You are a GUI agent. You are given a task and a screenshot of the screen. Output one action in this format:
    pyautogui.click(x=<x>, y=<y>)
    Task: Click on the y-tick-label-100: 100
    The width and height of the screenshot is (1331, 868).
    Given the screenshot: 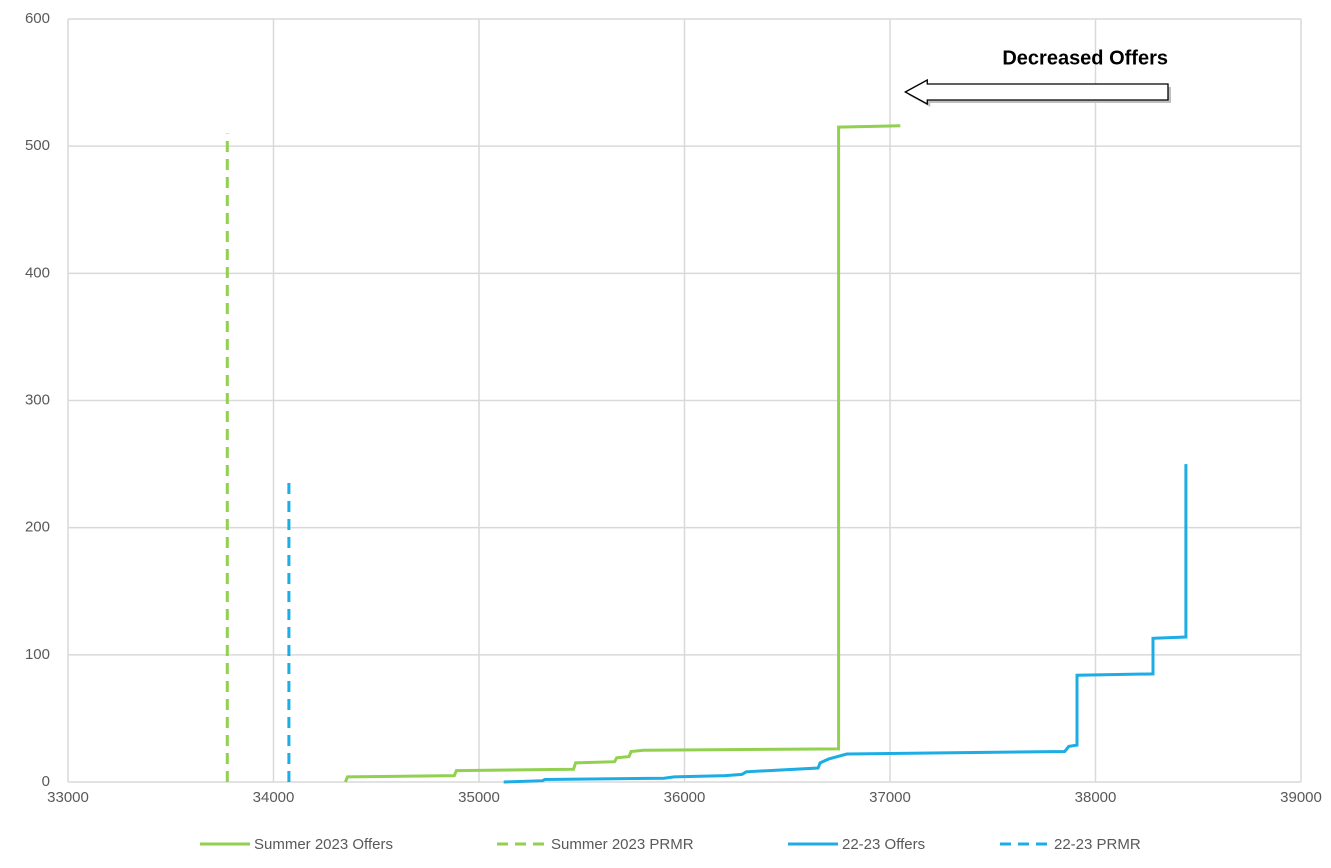 What is the action you would take?
    pyautogui.click(x=37, y=654)
    